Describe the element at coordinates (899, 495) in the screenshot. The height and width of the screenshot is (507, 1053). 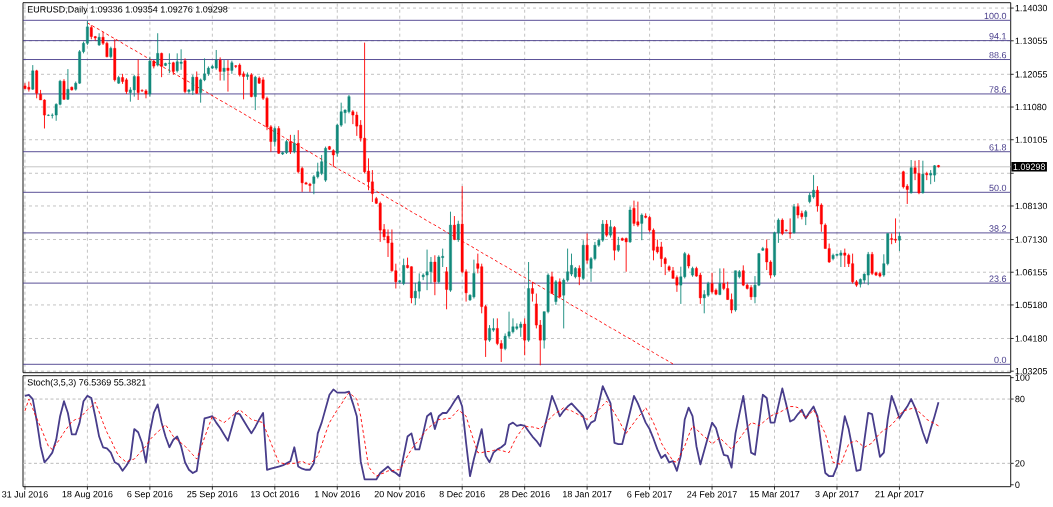
I see `x-tick-label: 21 Apr 2017` at that location.